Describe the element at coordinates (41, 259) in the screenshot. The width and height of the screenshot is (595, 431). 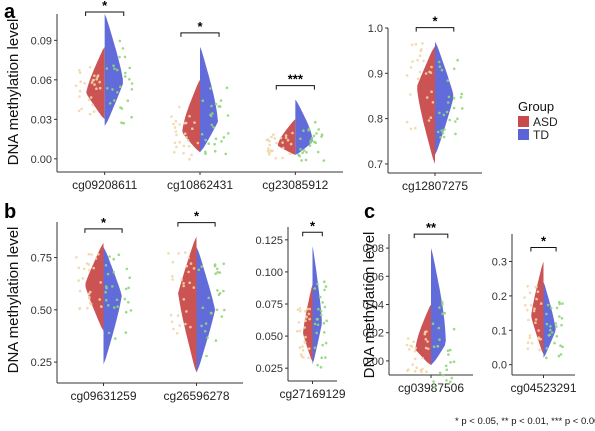
I see `y-tick-label: 0.75` at that location.